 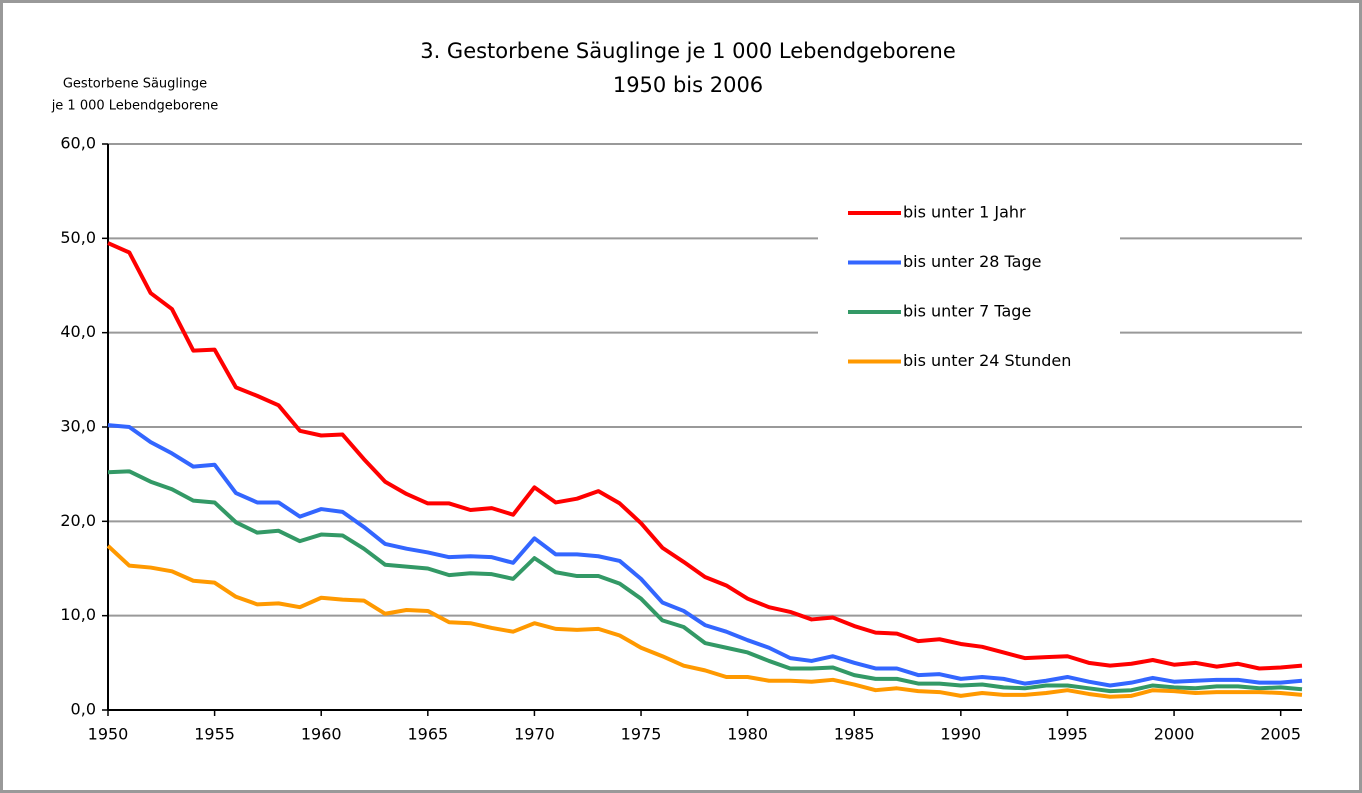 What do you see at coordinates (135, 84) in the screenshot?
I see `y-axis-label: Gestorbene Säuglinge` at bounding box center [135, 84].